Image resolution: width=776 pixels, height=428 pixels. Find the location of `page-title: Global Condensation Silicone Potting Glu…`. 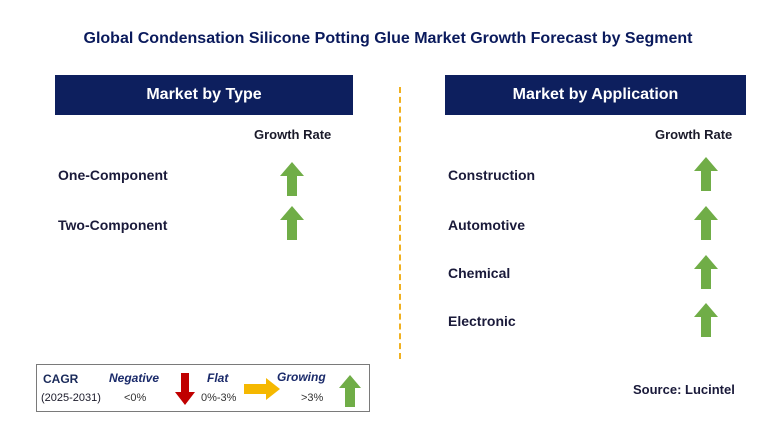

page-title: Global Condensation Silicone Potting Glu… is located at coordinates (388, 38).